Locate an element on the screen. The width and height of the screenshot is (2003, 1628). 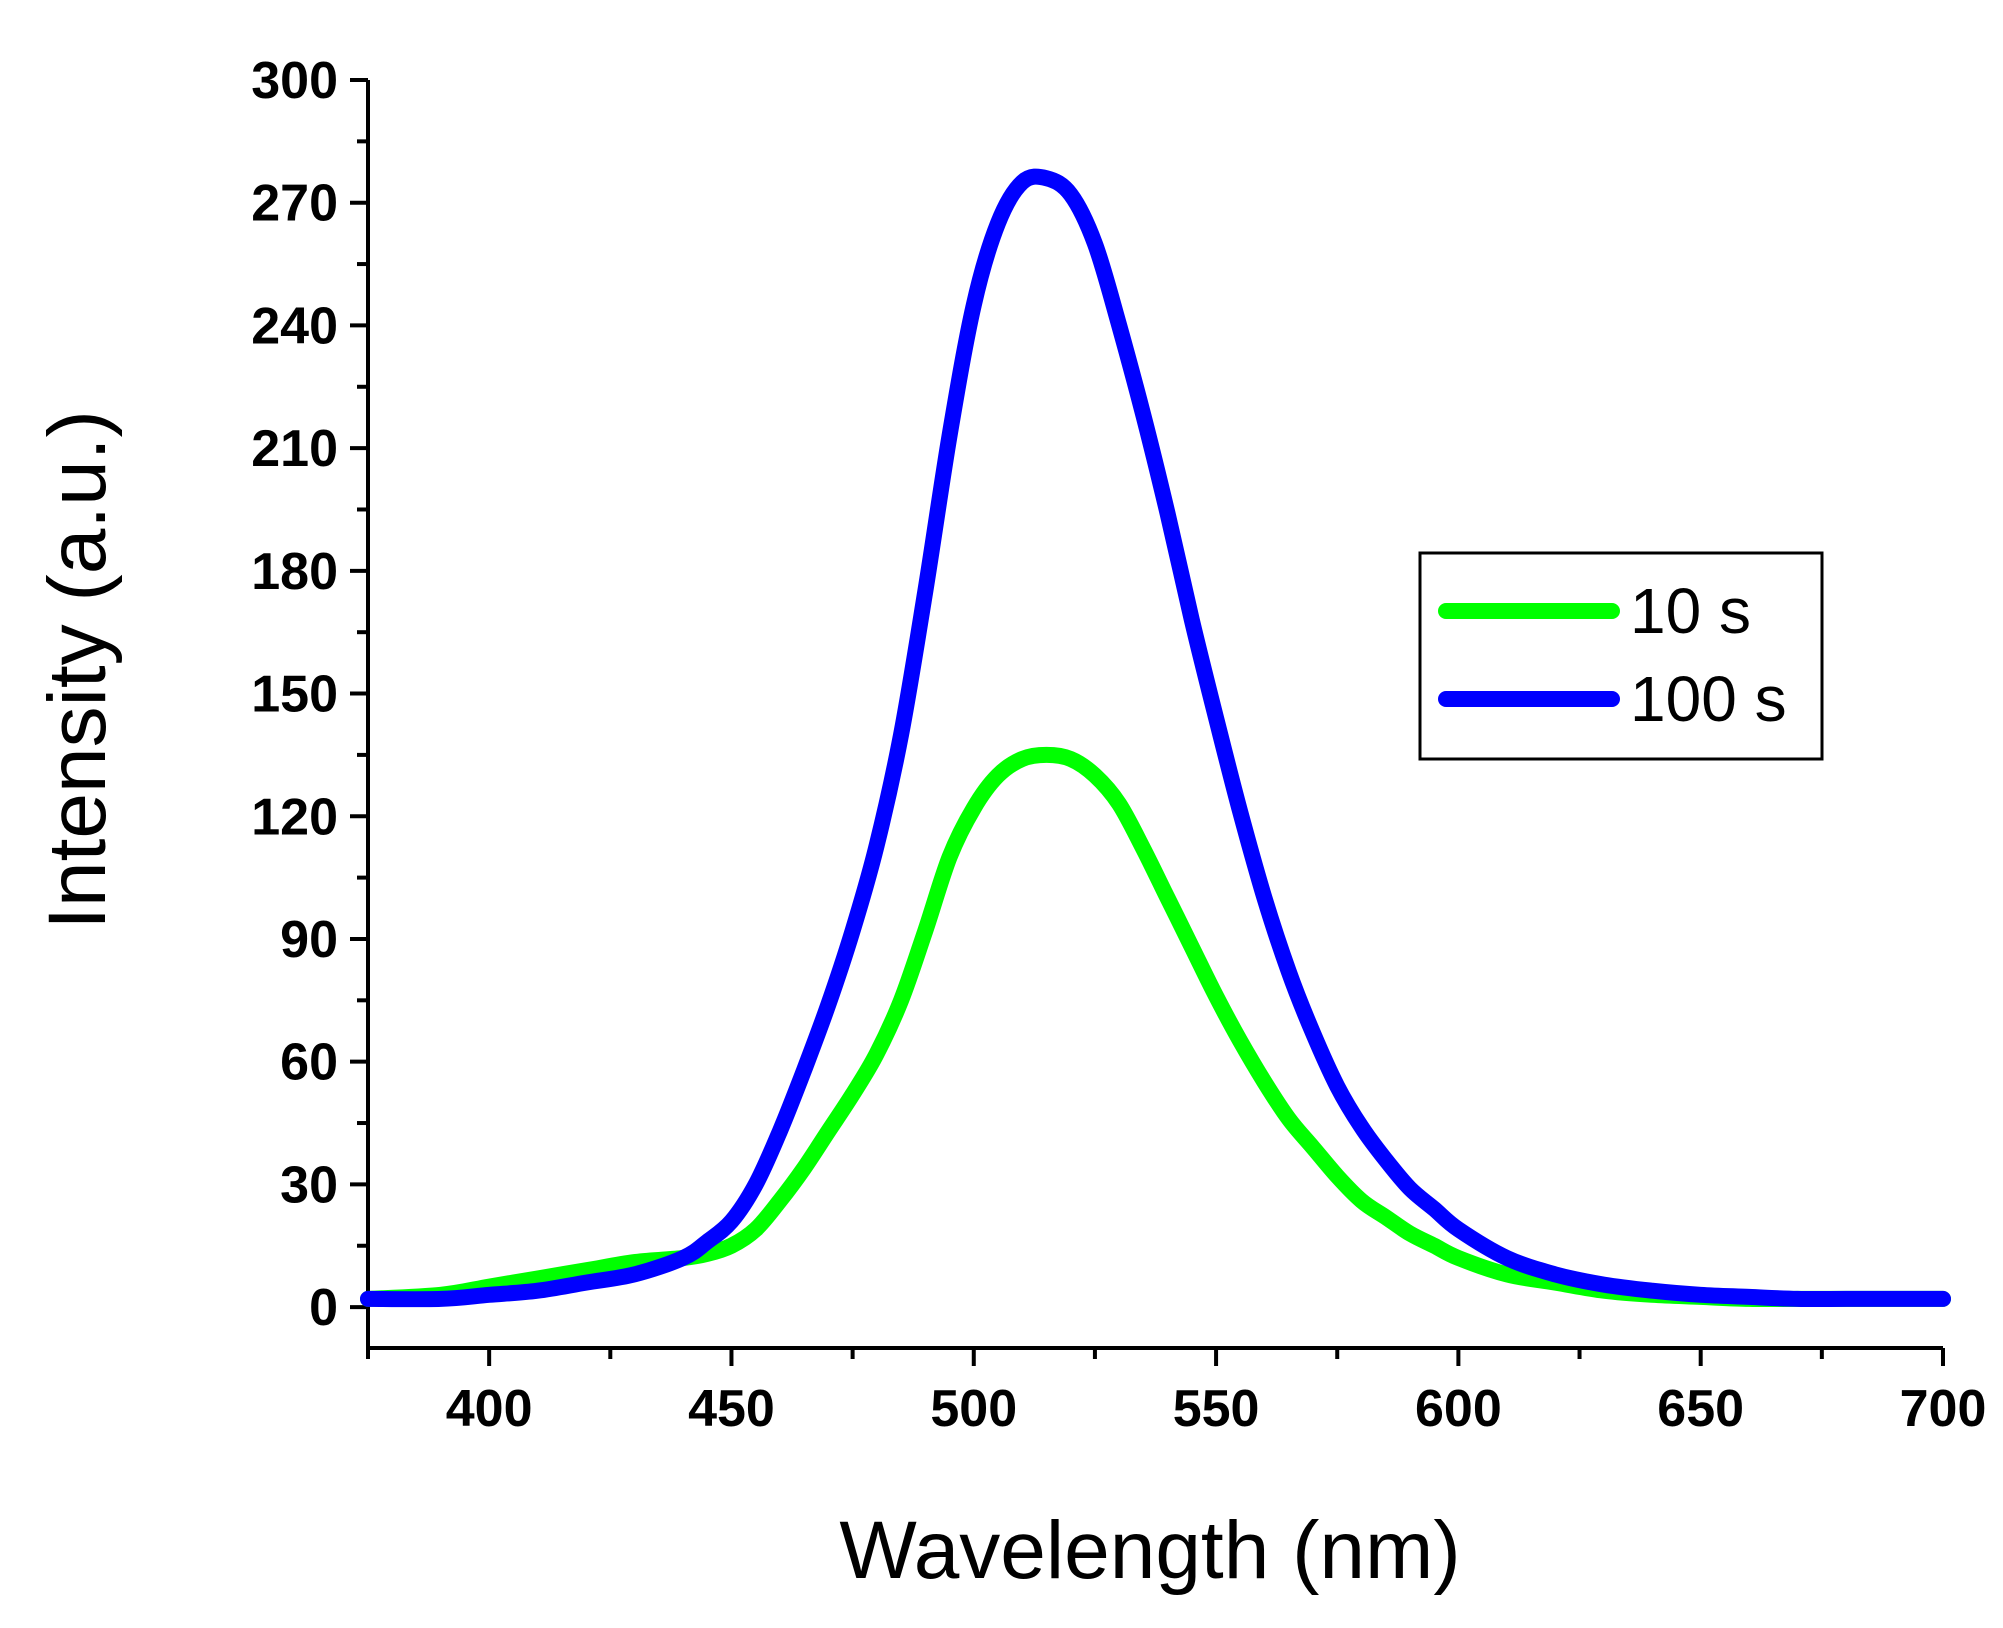
x-axis-ticks: 400 450 500 550 600 650 700 is located at coordinates (1176, 1393).